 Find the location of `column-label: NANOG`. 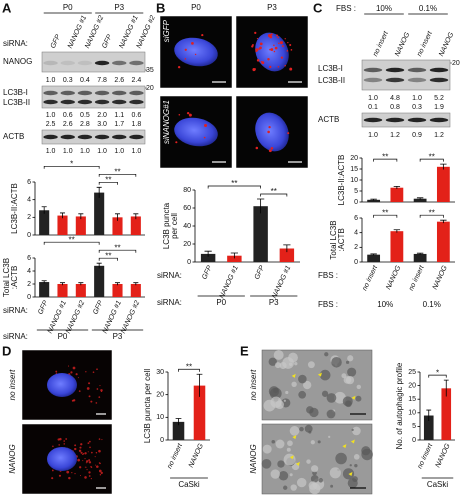

column-label: NANOG is located at coordinates (446, 44).